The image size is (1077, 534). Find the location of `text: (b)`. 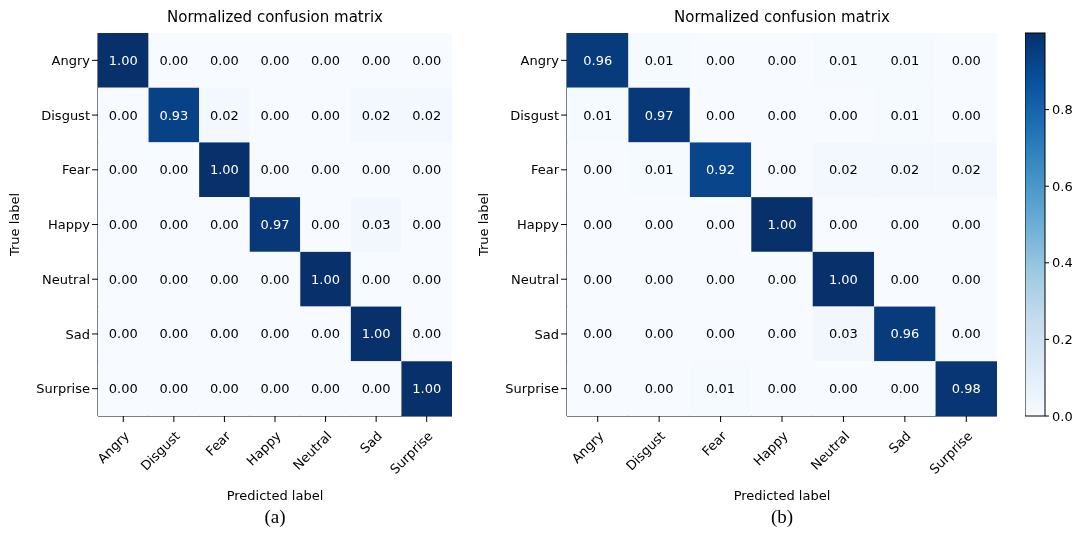

text: (b) is located at coordinates (782, 517).